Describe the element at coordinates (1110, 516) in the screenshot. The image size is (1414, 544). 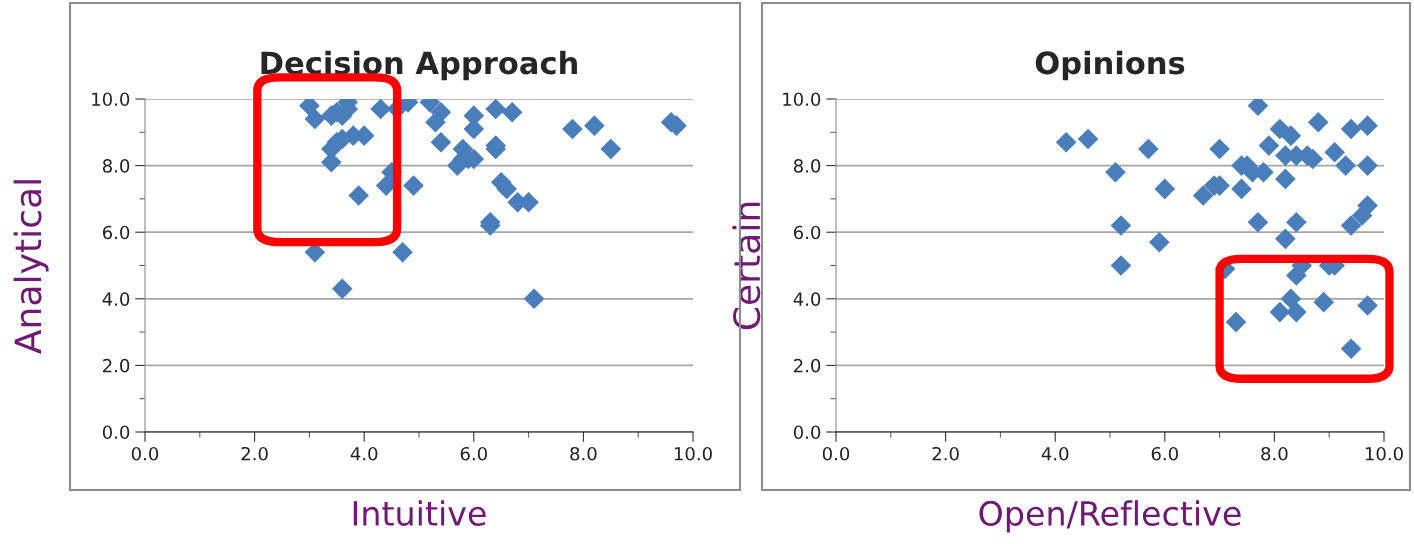
I see `x-axis-title: Open/Reflective` at that location.